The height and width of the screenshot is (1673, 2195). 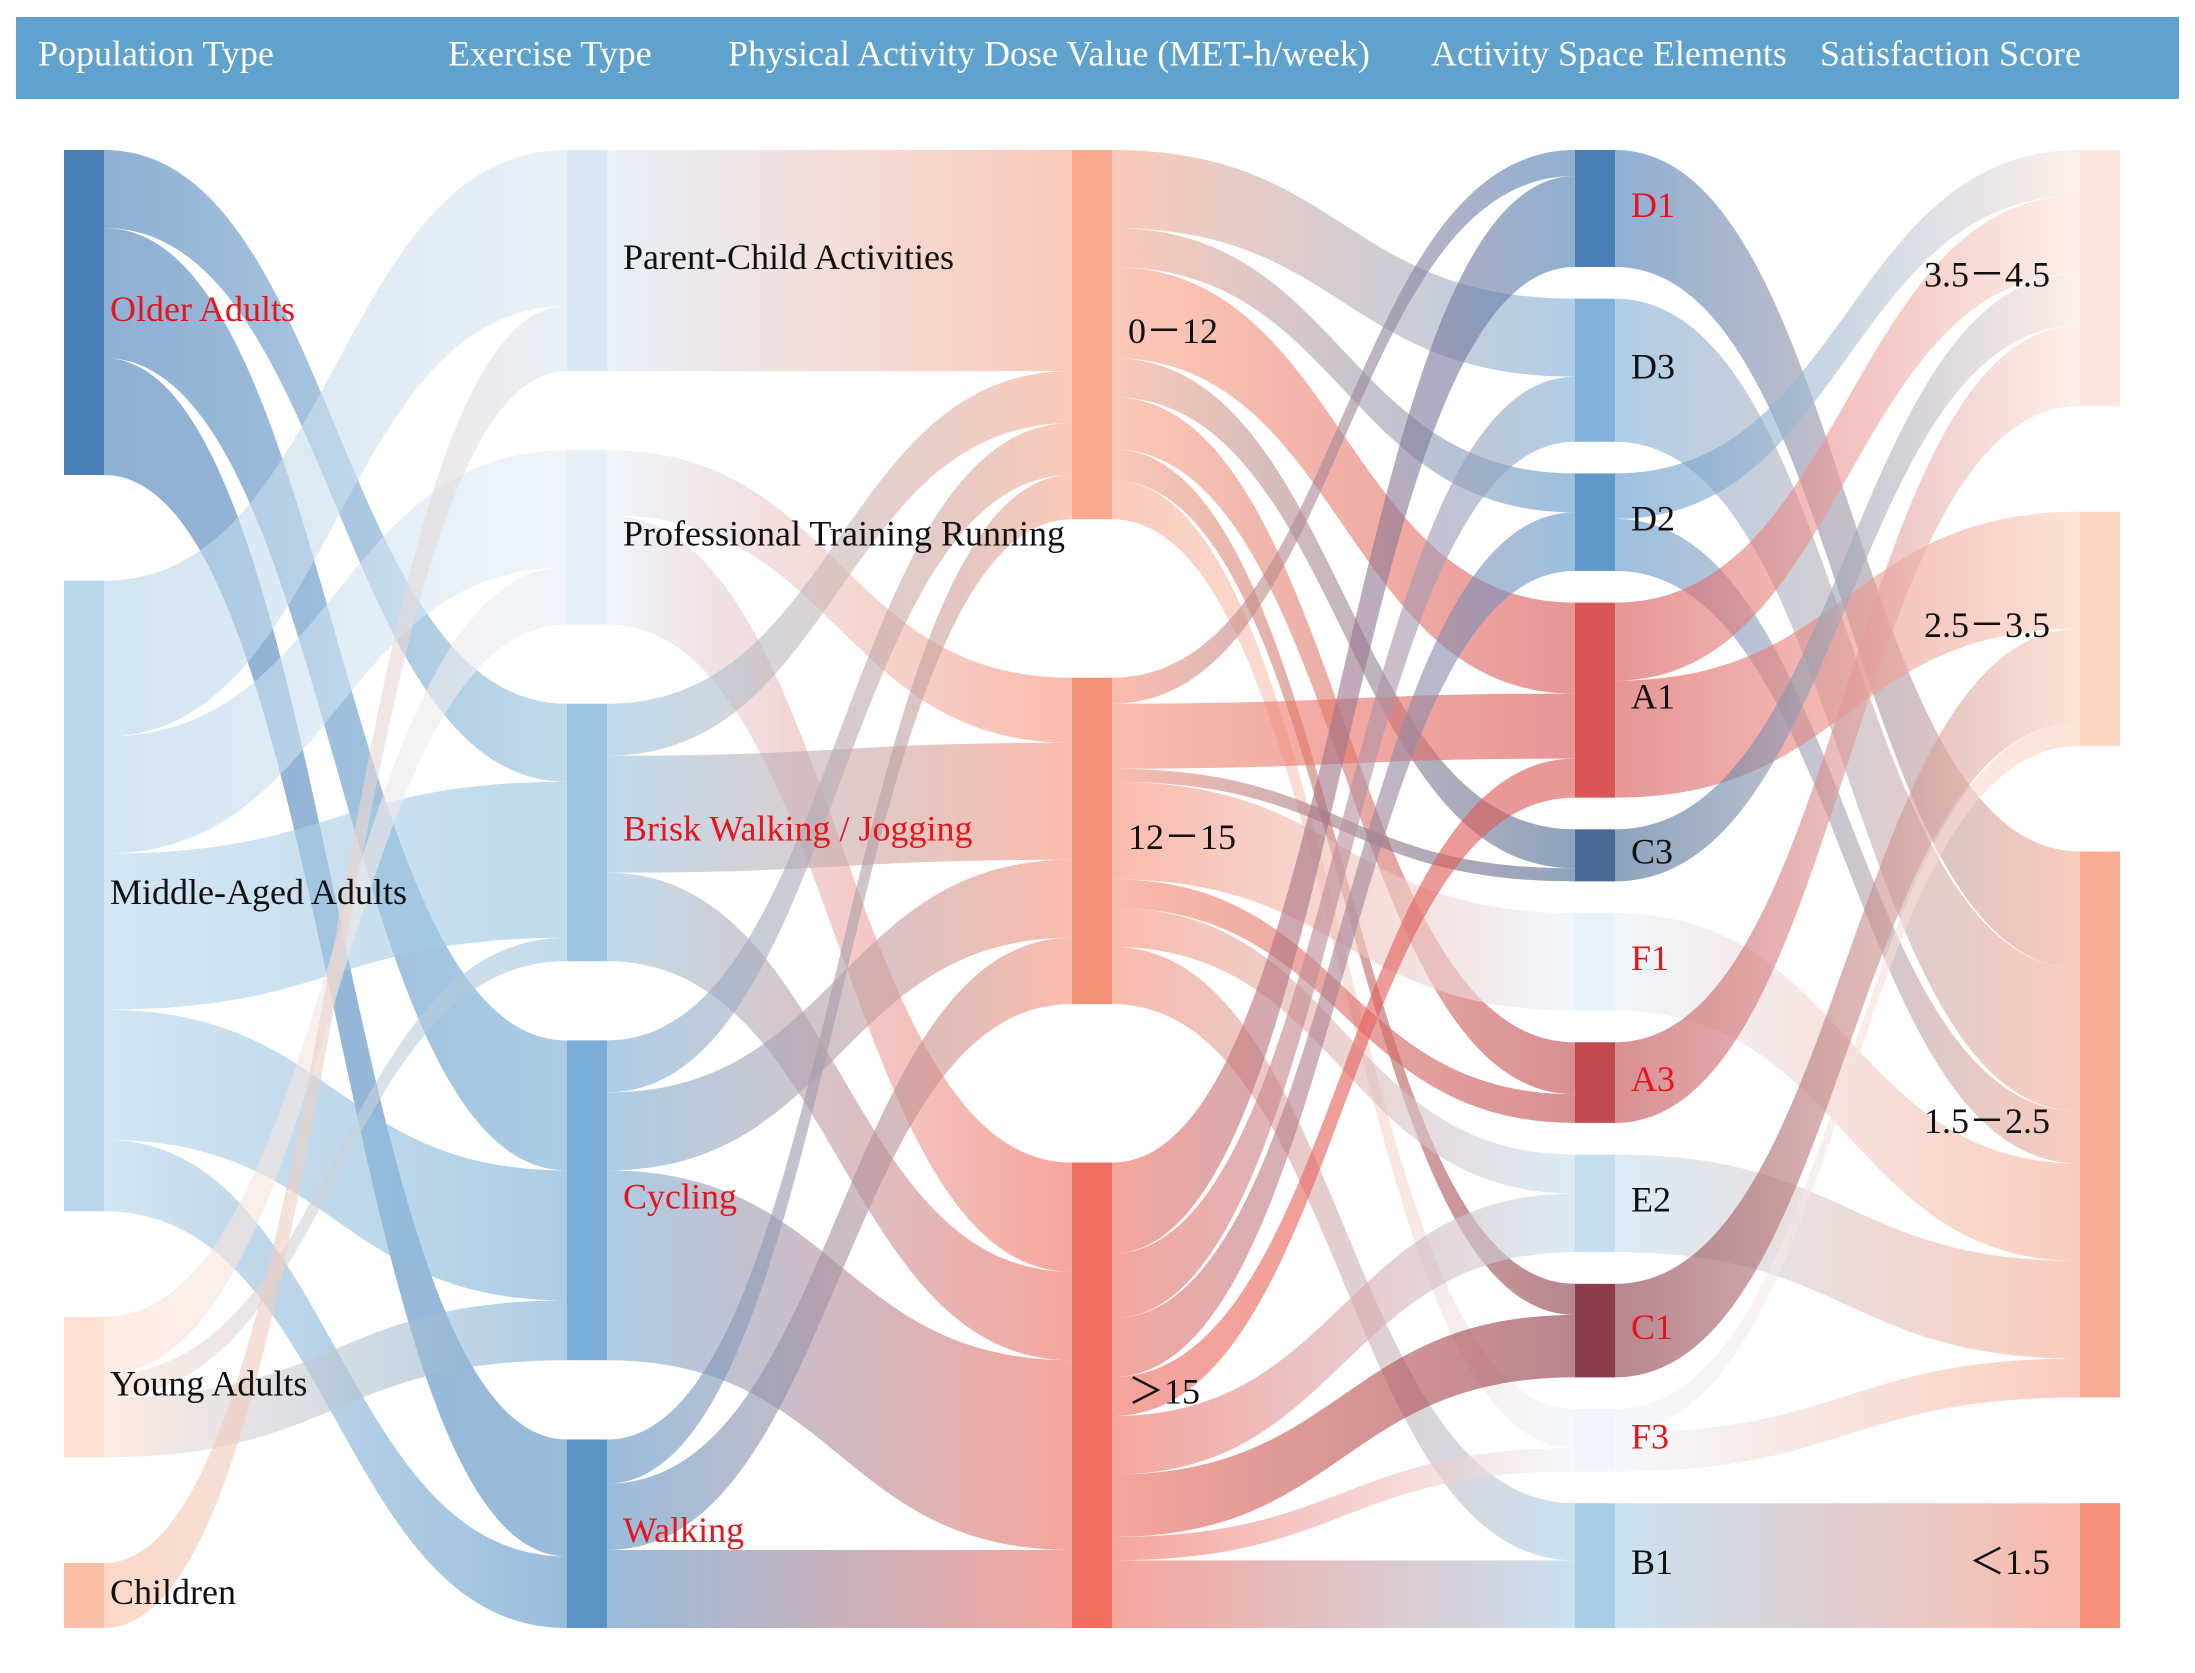 What do you see at coordinates (1987, 274) in the screenshot?
I see `node-label: 3.5－4.5` at bounding box center [1987, 274].